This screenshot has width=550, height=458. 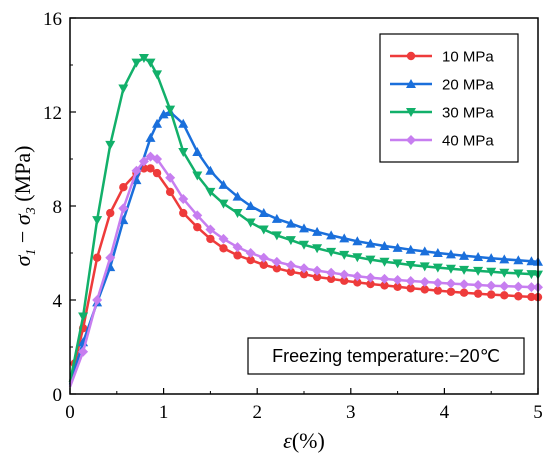 I want to click on annotation-text: Freezing temperature:−20℃, so click(x=386, y=356).